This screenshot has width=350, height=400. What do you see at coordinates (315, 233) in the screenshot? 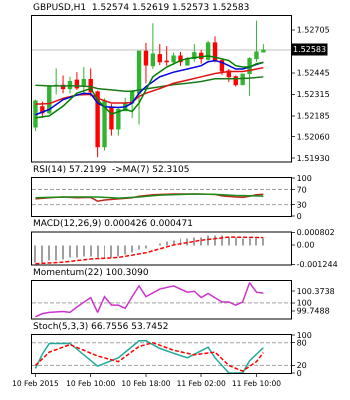
I see `y-tick-label: 0.000802` at bounding box center [315, 233].